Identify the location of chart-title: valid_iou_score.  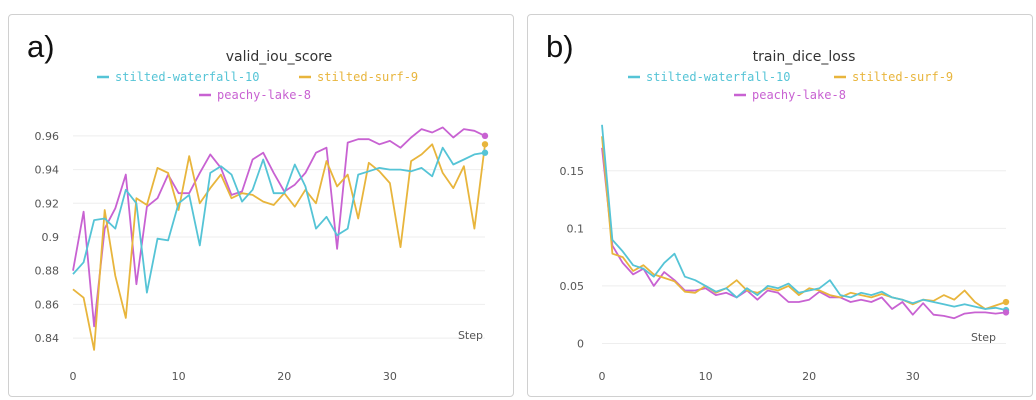
(279, 57).